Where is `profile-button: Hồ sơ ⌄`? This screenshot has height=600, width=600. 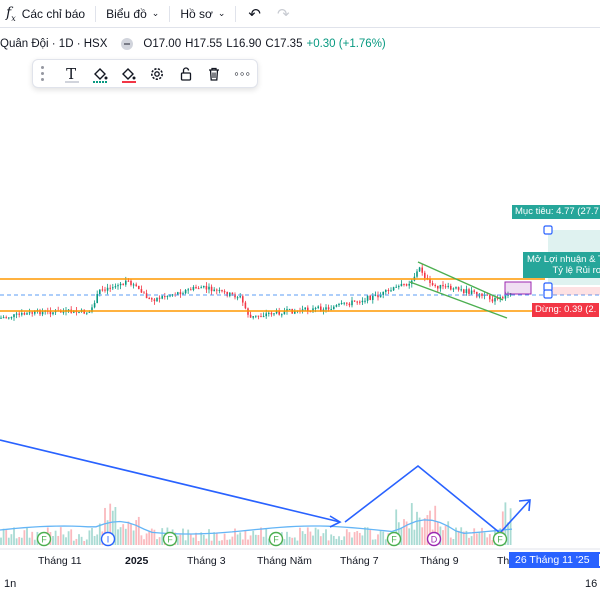 profile-button: Hồ sơ ⌄ is located at coordinates (202, 14).